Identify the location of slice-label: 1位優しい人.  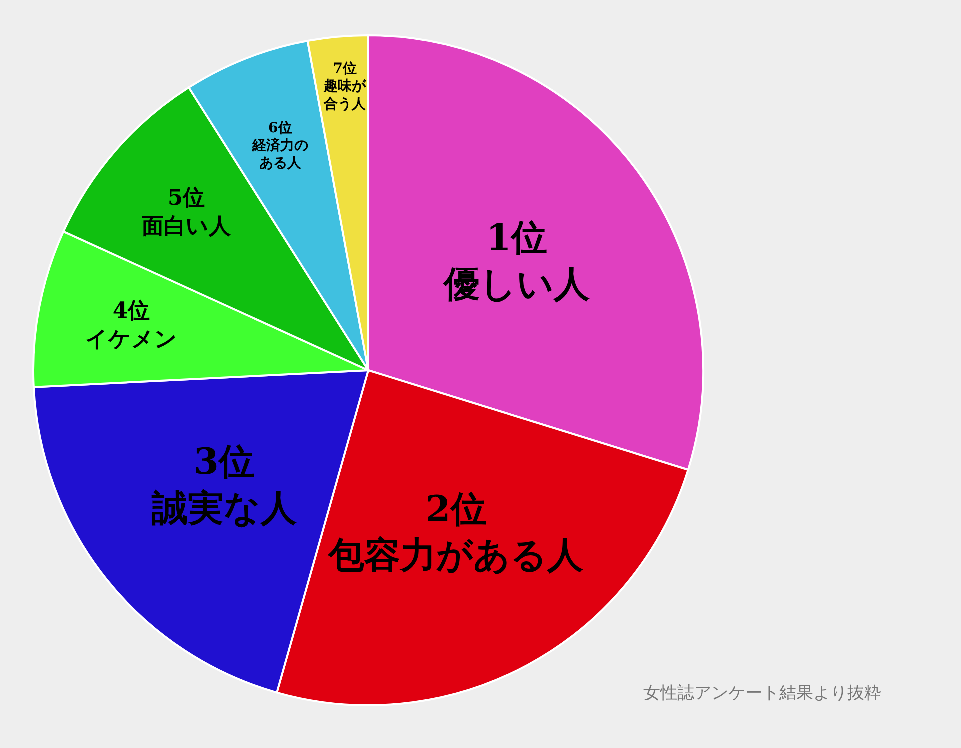
(516, 261).